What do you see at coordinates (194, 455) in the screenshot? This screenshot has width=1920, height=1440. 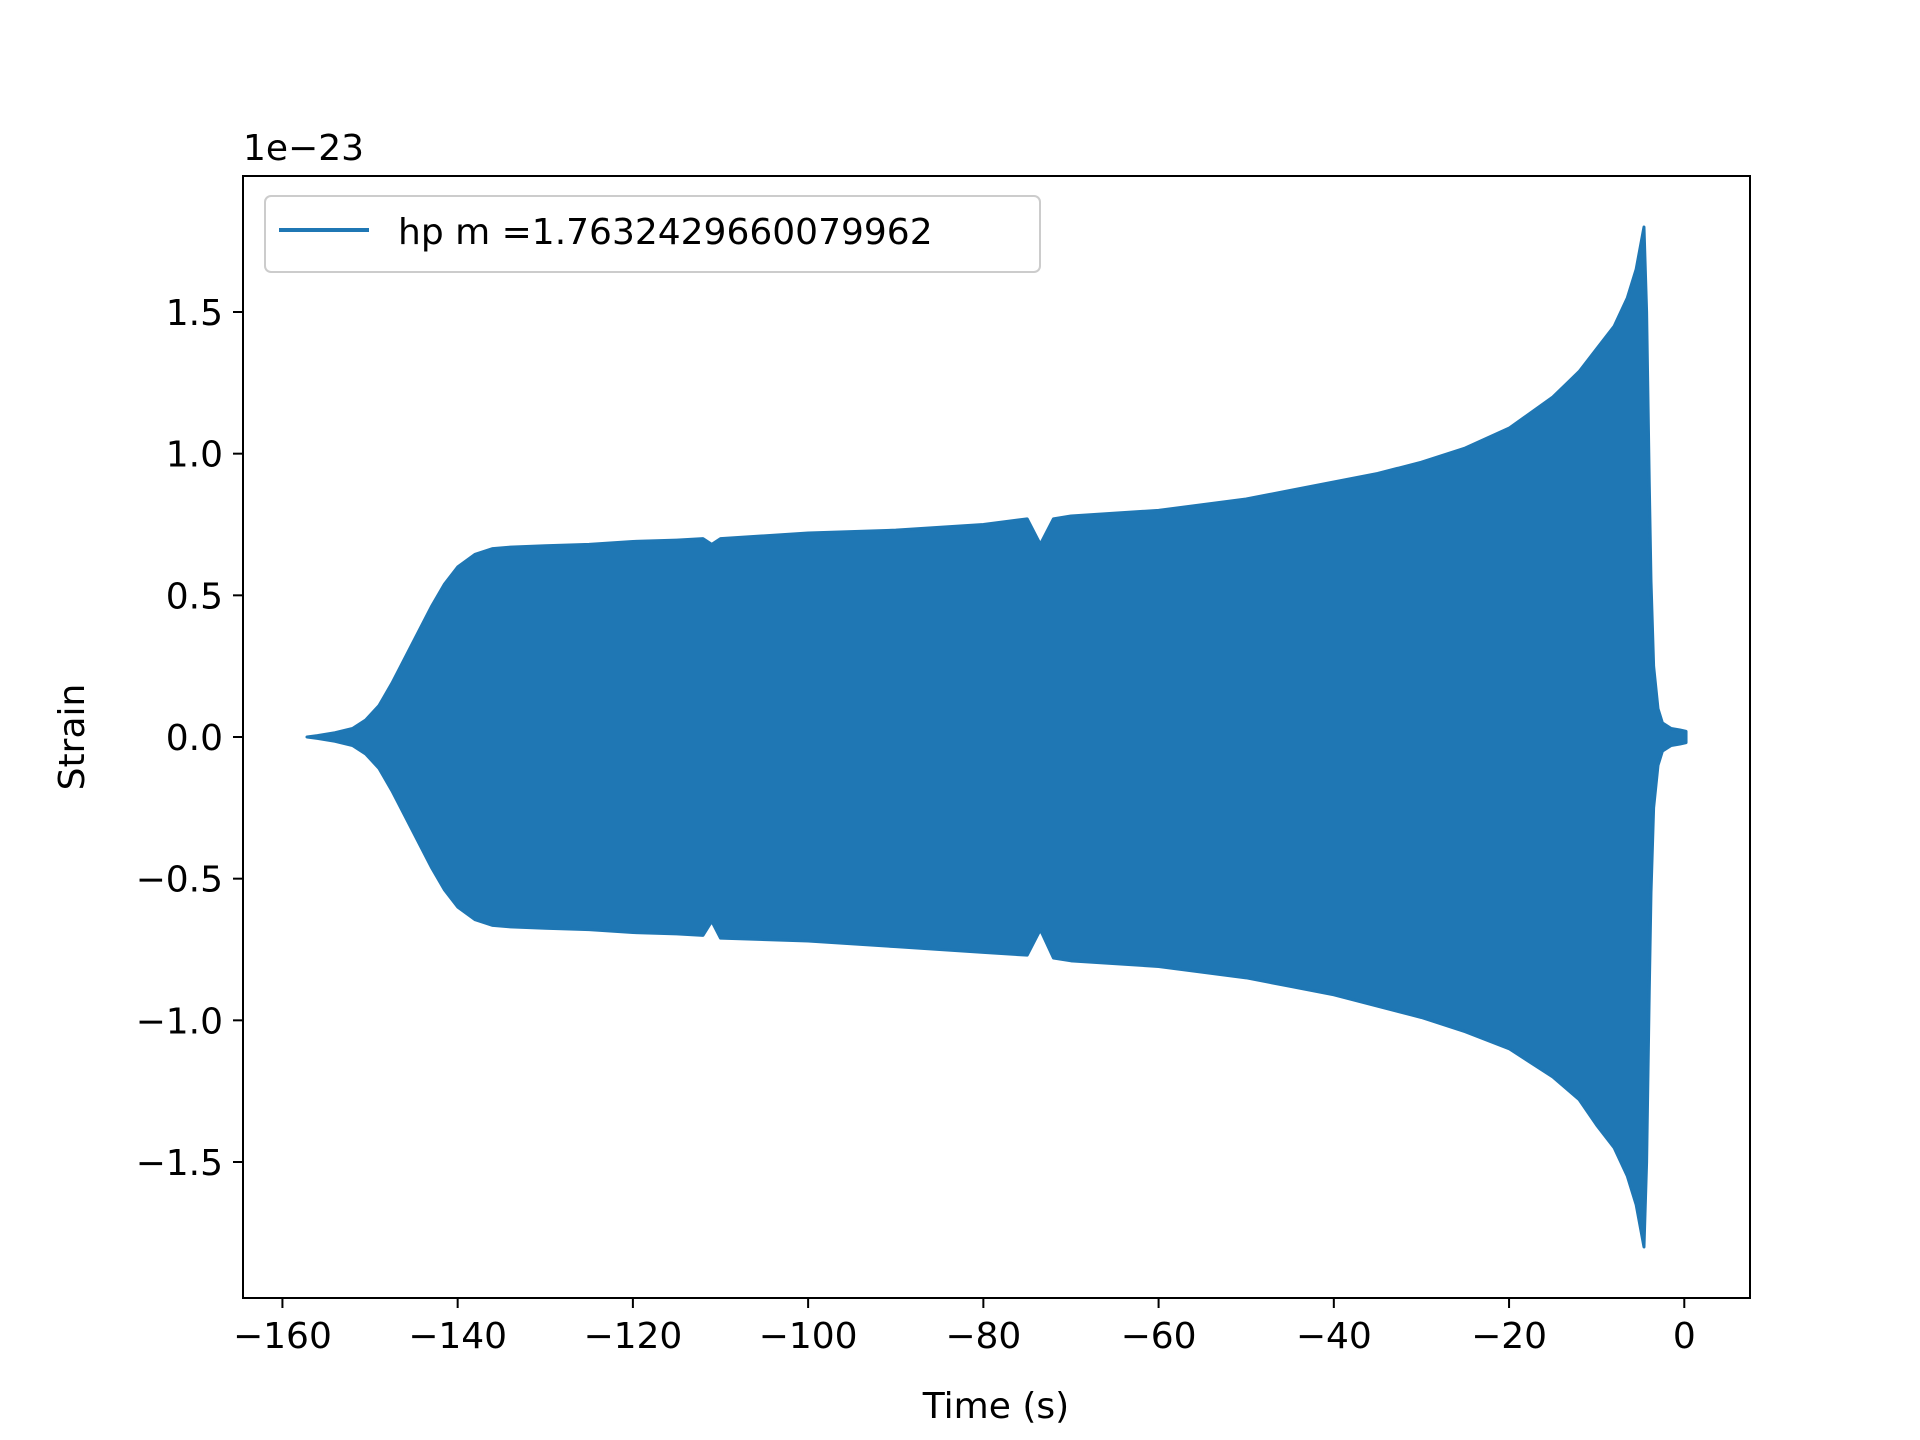 I see `y-tick-label: 1.0` at bounding box center [194, 455].